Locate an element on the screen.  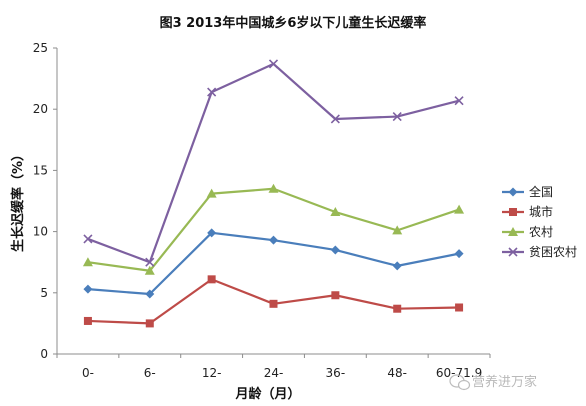
legend-item: 城市 is located at coordinates (527, 211).